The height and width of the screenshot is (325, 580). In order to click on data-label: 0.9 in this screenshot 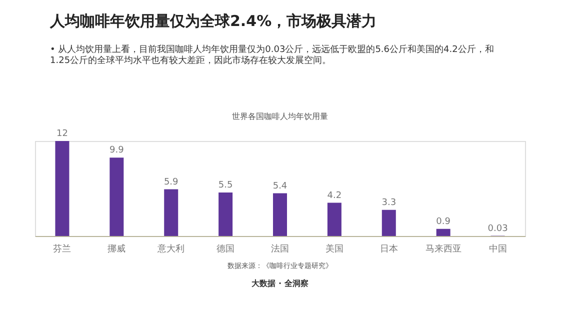, I will do `click(443, 221)`.